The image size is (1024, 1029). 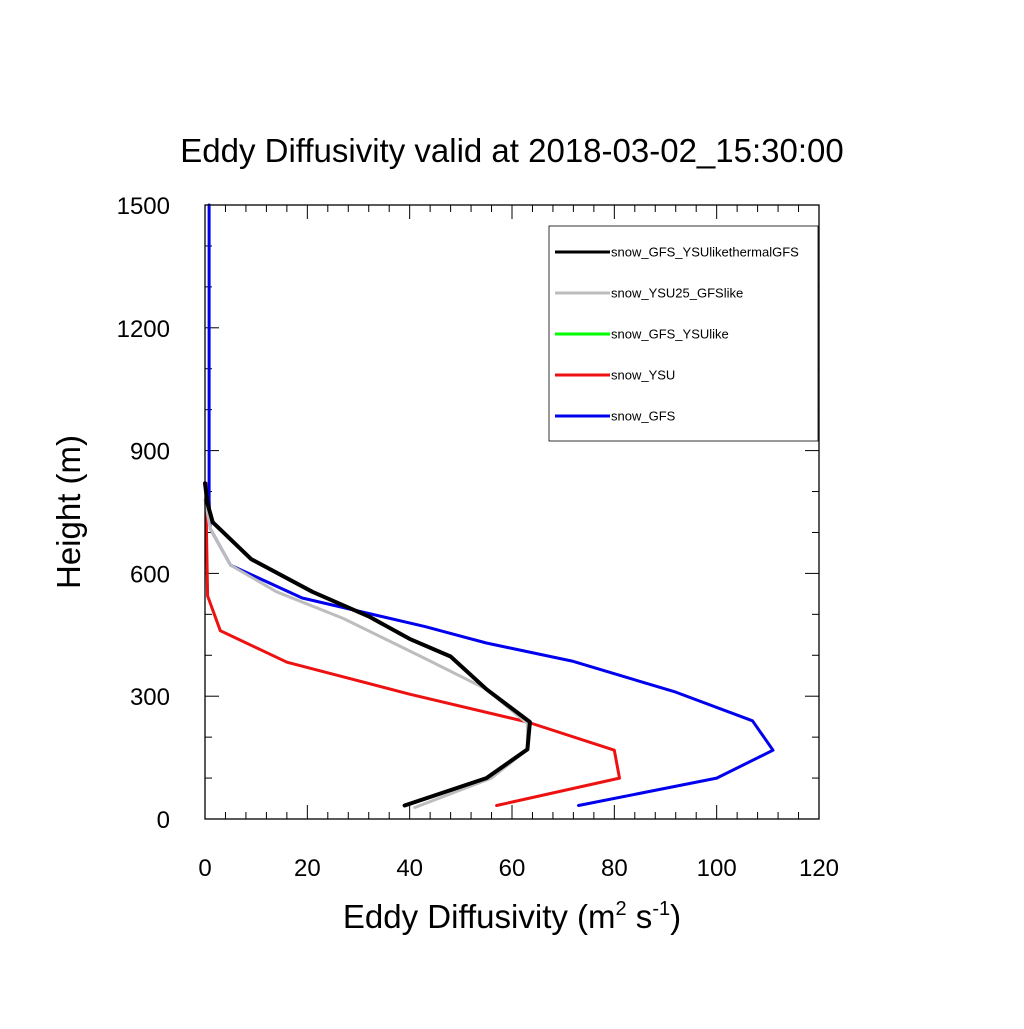 I want to click on x-axis-label-sup2: -1, so click(x=661, y=909).